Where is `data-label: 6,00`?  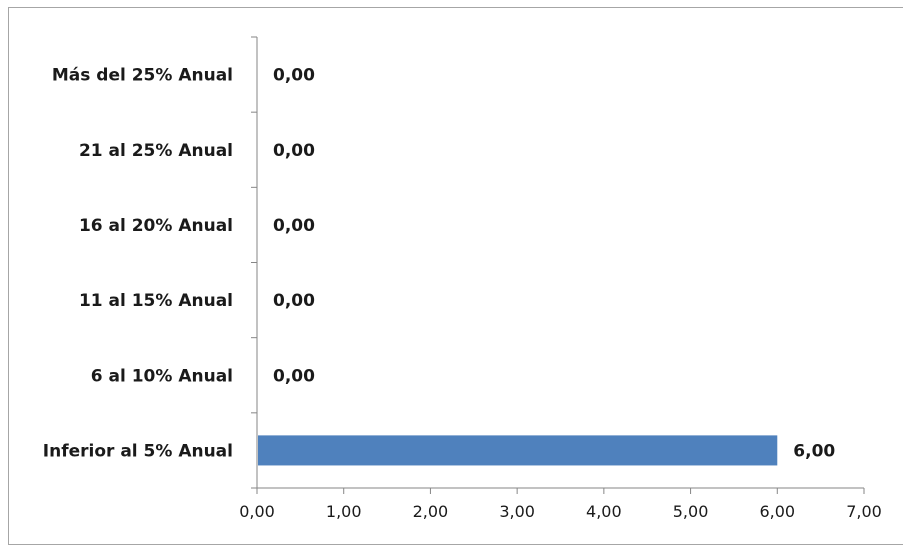 data-label: 6,00 is located at coordinates (814, 451).